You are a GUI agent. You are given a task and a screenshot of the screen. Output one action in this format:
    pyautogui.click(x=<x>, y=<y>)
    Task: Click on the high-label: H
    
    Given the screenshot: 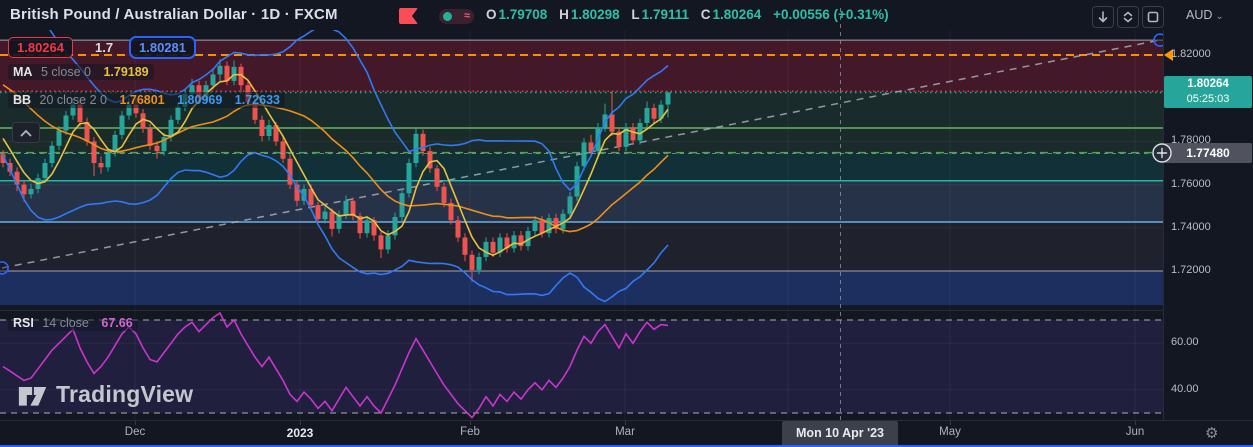 What is the action you would take?
    pyautogui.click(x=564, y=14)
    